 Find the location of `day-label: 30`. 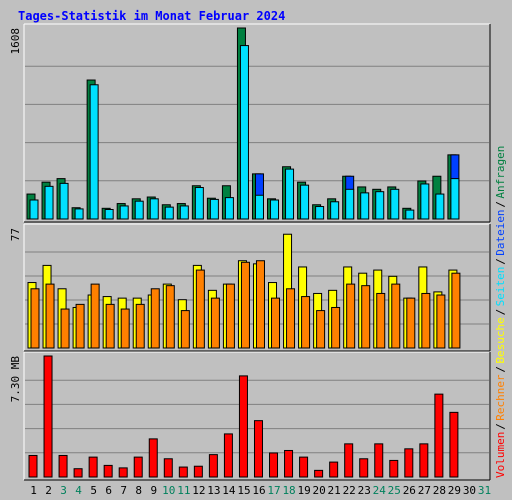

day-label: 30 is located at coordinates (469, 490).